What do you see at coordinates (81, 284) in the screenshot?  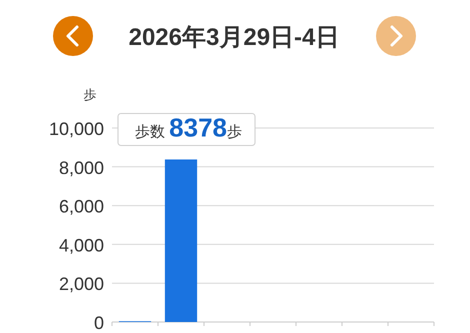 I see `y-tick-label: 2,000` at bounding box center [81, 284].